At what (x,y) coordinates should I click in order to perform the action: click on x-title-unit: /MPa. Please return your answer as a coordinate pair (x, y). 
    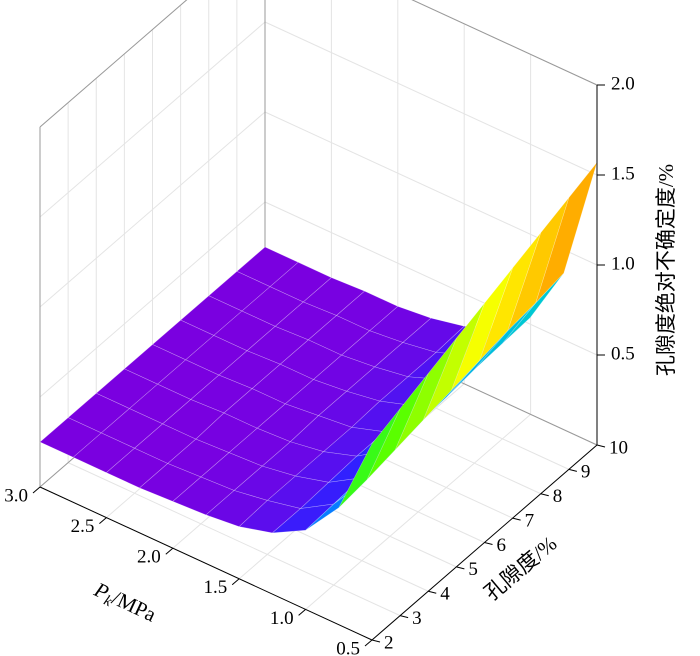
    Looking at the image, I should click on (135, 605).